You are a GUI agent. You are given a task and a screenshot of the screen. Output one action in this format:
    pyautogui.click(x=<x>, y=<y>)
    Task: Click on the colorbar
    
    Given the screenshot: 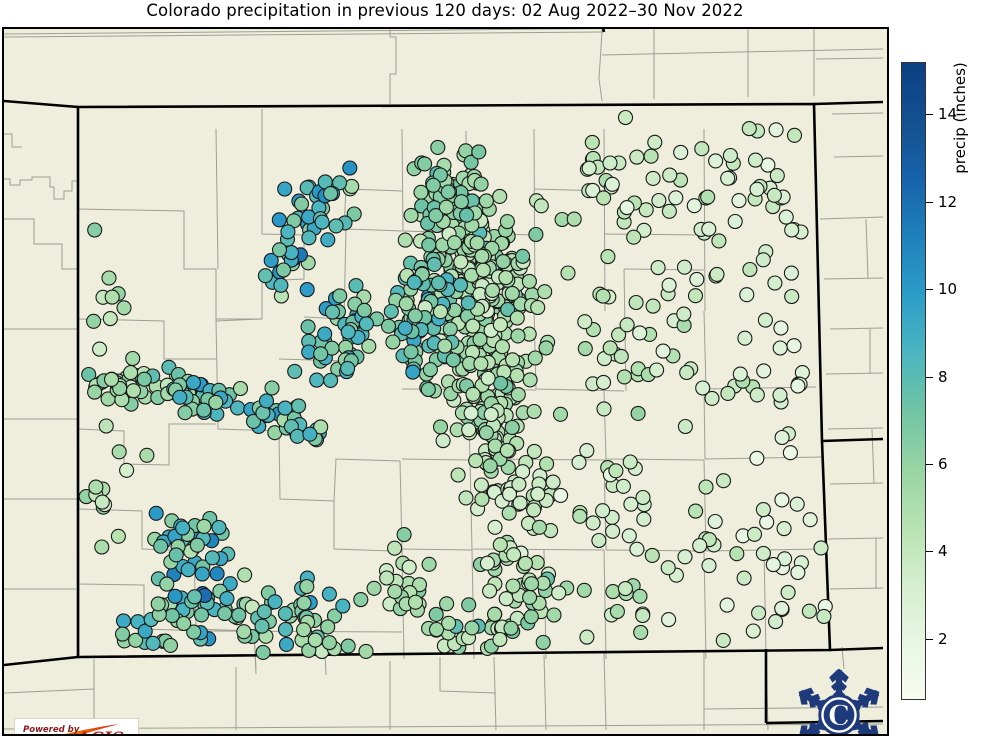 What is the action you would take?
    pyautogui.click(x=913, y=381)
    